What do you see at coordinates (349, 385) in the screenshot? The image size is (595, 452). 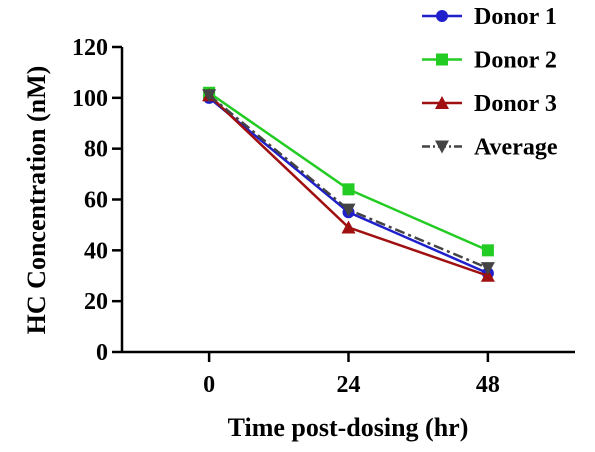 I see `x-tick-label: 24` at bounding box center [349, 385].